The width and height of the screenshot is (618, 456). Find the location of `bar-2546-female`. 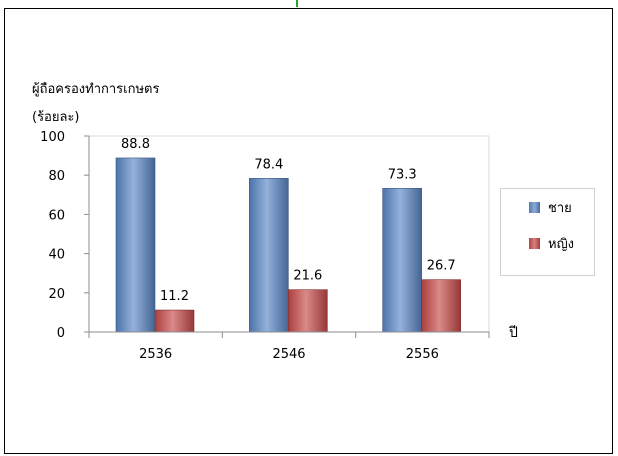

bar-2546-female is located at coordinates (308, 311).